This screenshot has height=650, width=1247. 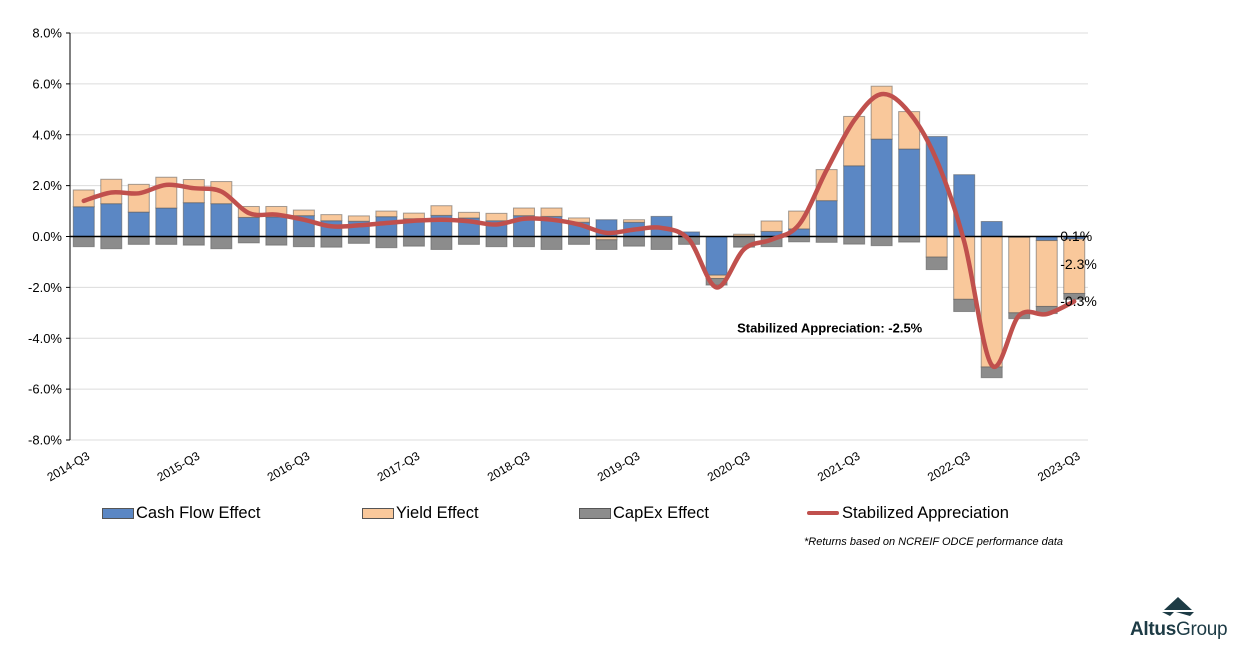 I want to click on x-tick-label: 2017-Q3, so click(x=399, y=467).